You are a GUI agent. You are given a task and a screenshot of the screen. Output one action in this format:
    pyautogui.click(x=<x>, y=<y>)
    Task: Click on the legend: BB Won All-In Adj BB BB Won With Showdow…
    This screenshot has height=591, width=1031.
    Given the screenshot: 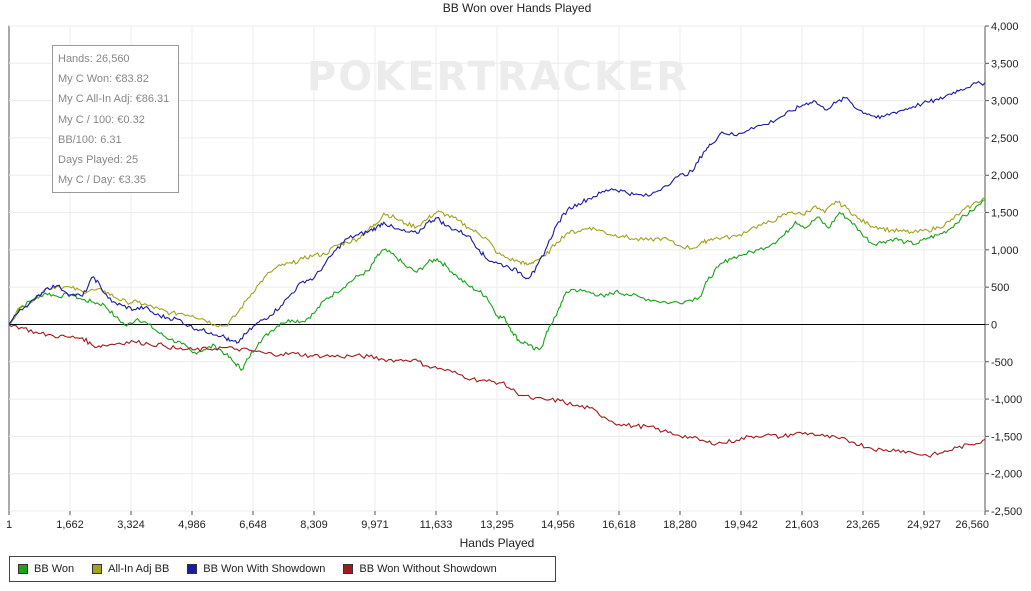 What is the action you would take?
    pyautogui.click(x=282, y=569)
    